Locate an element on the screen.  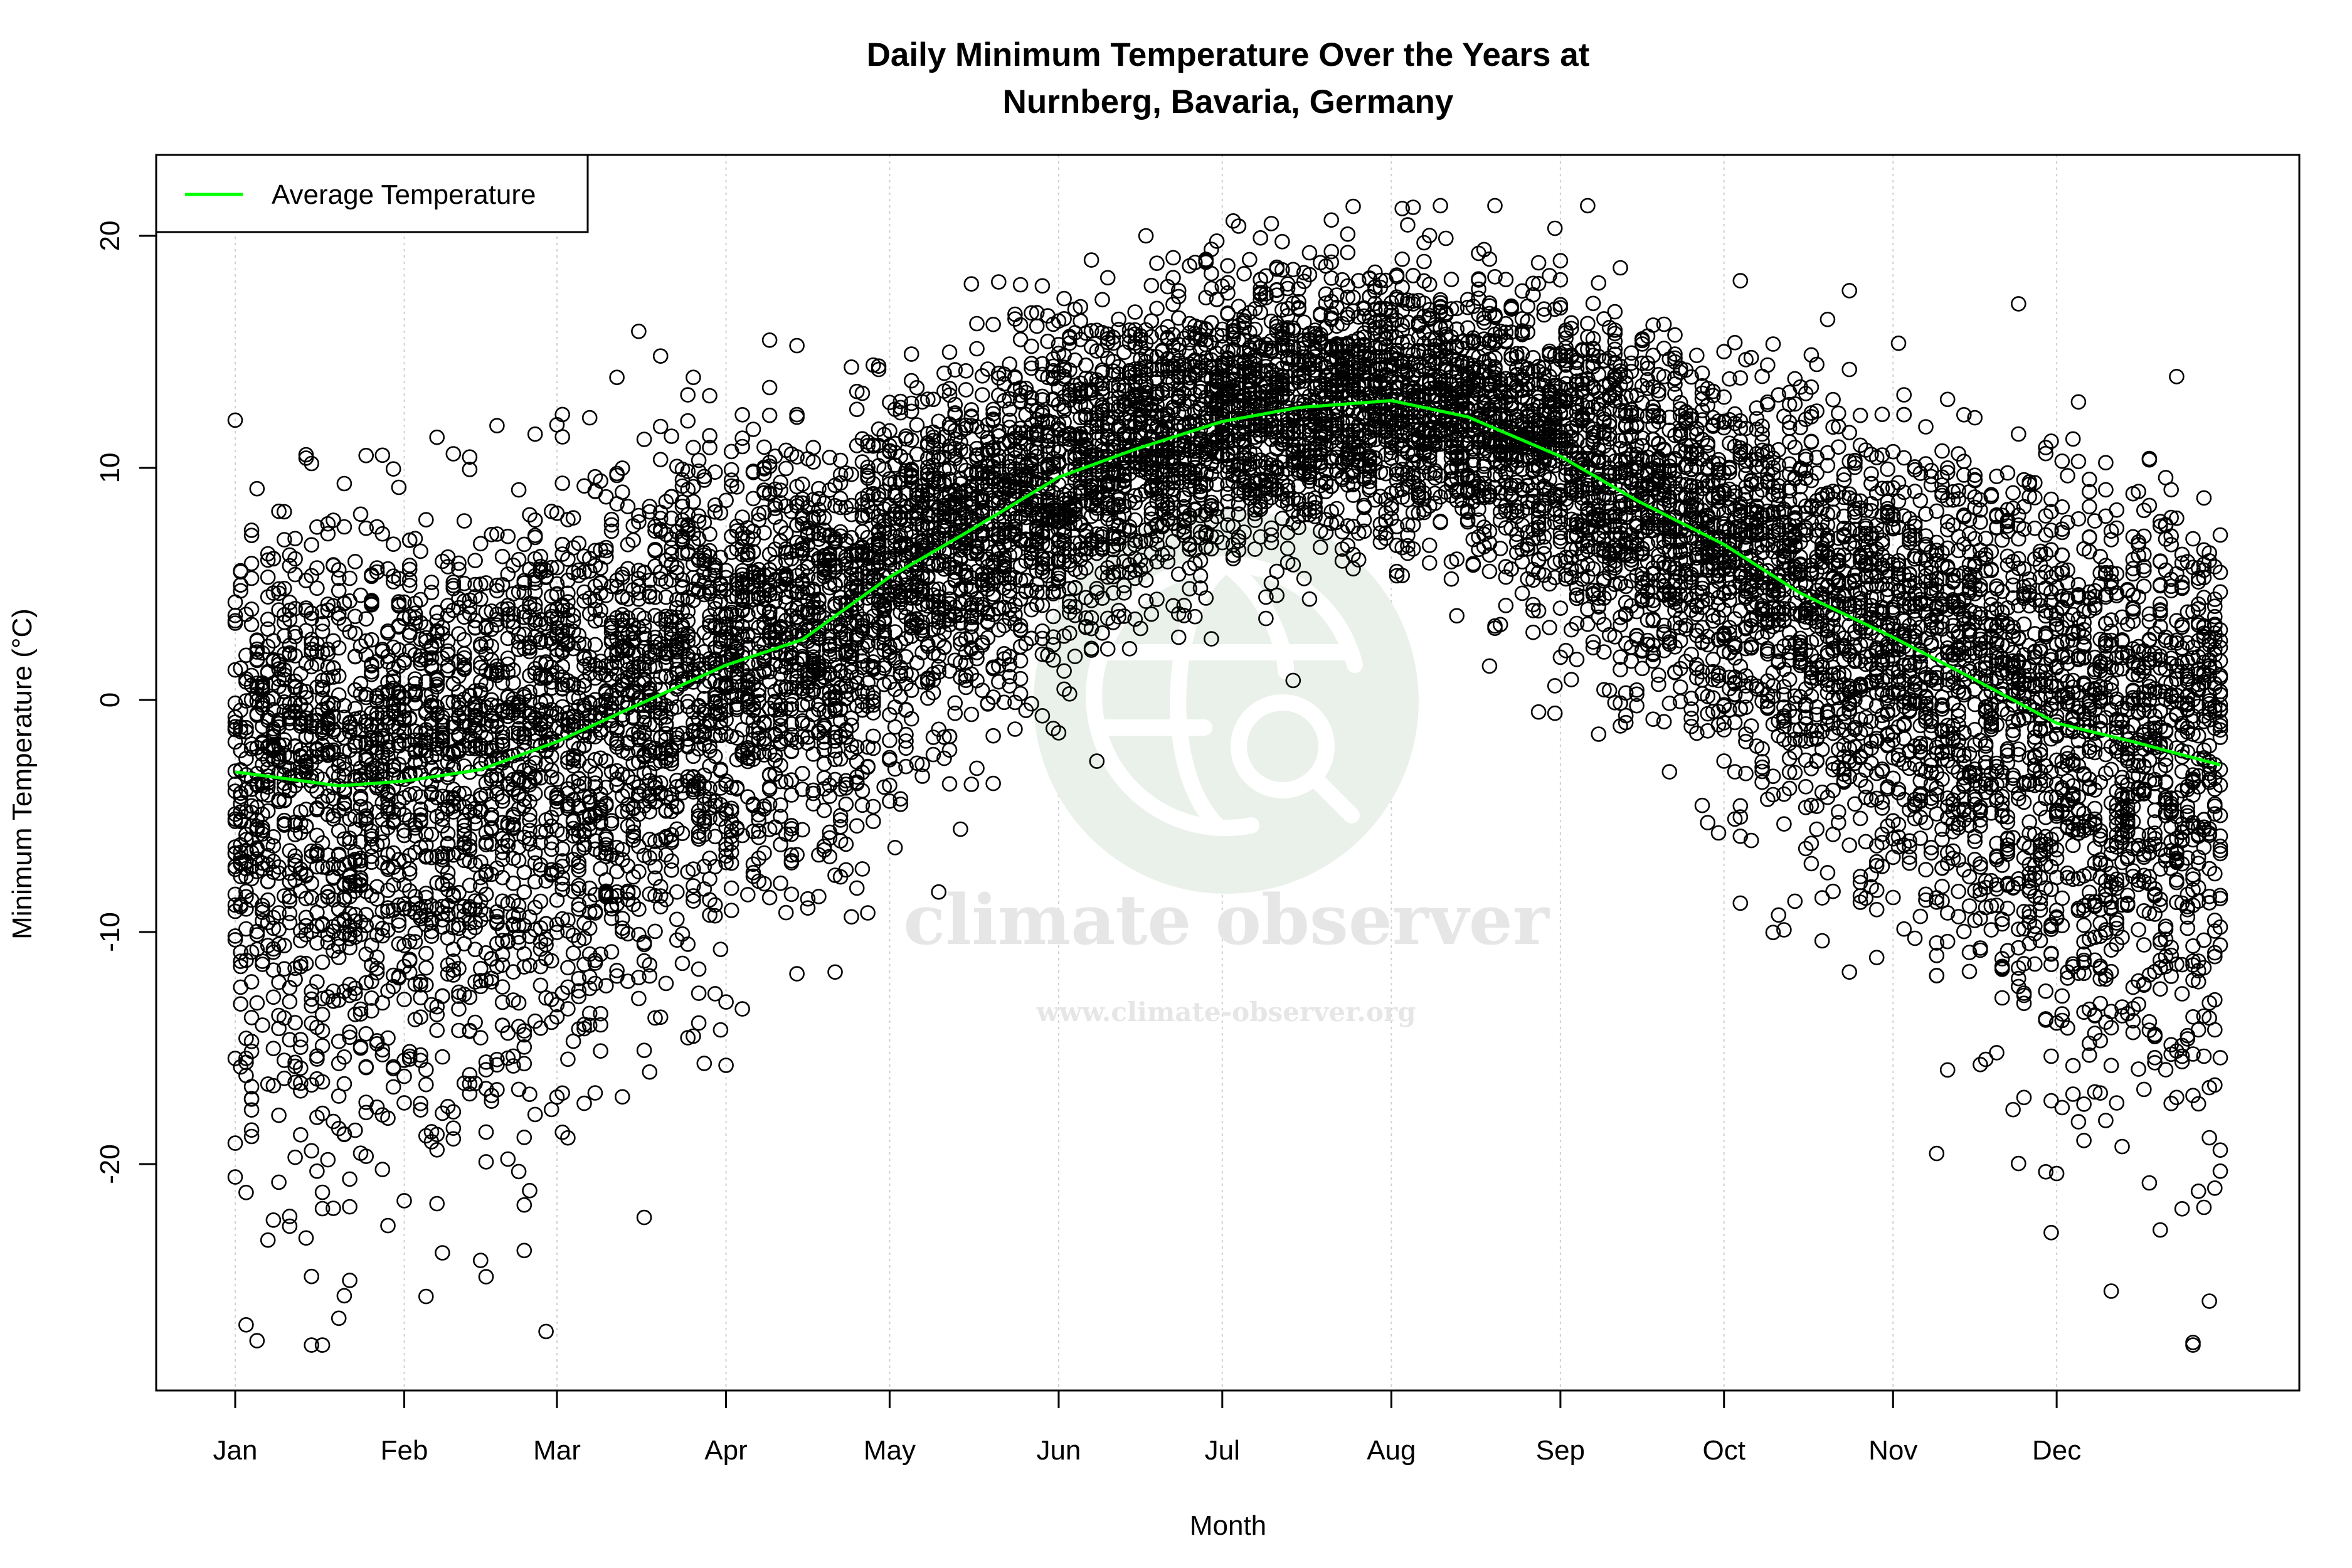
globe-magnifier-icon is located at coordinates (1224, 696).